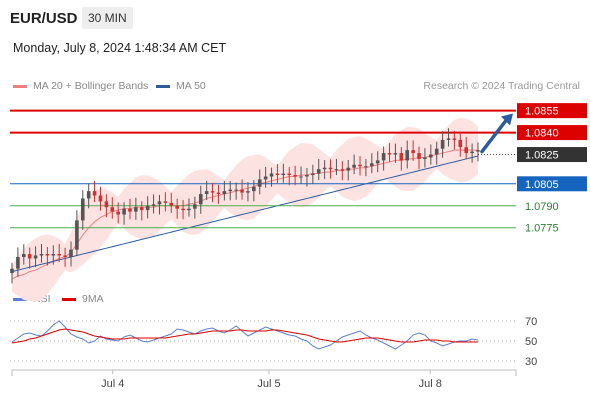 The height and width of the screenshot is (400, 590). I want to click on instrument-title: EUR/USD, so click(44, 18).